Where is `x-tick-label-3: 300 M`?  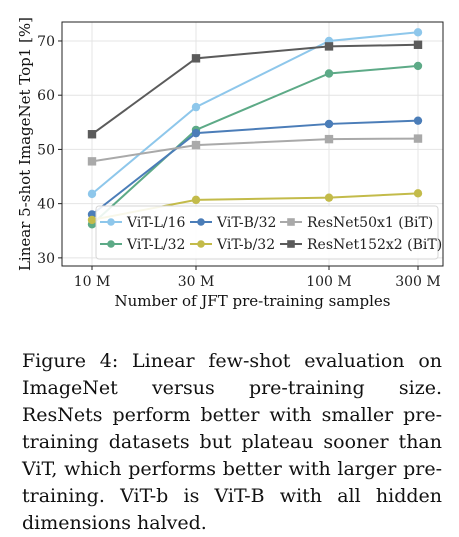 x-tick-label-3: 300 M is located at coordinates (418, 282).